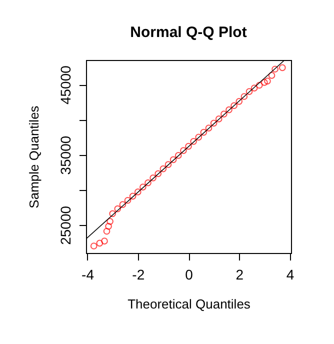 The width and height of the screenshot is (334, 344). Describe the element at coordinates (240, 274) in the screenshot. I see `x-tick-label: 2` at that location.